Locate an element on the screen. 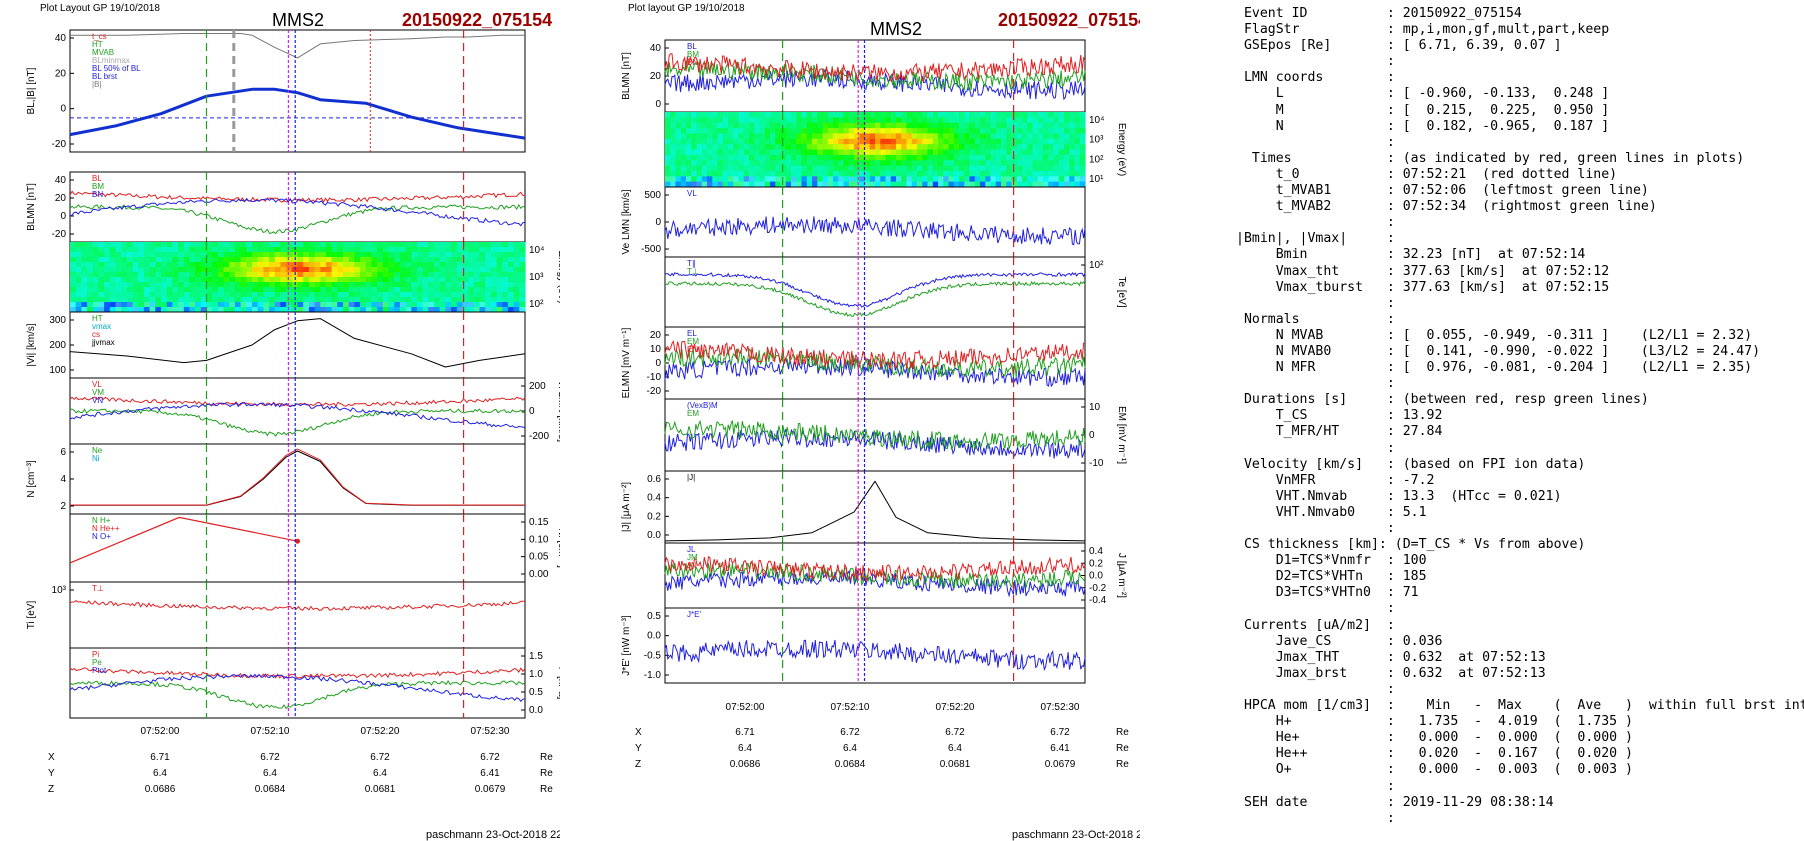 Image resolution: width=1804 pixels, height=841 pixels. y-tick-label: 20 is located at coordinates (656, 76).